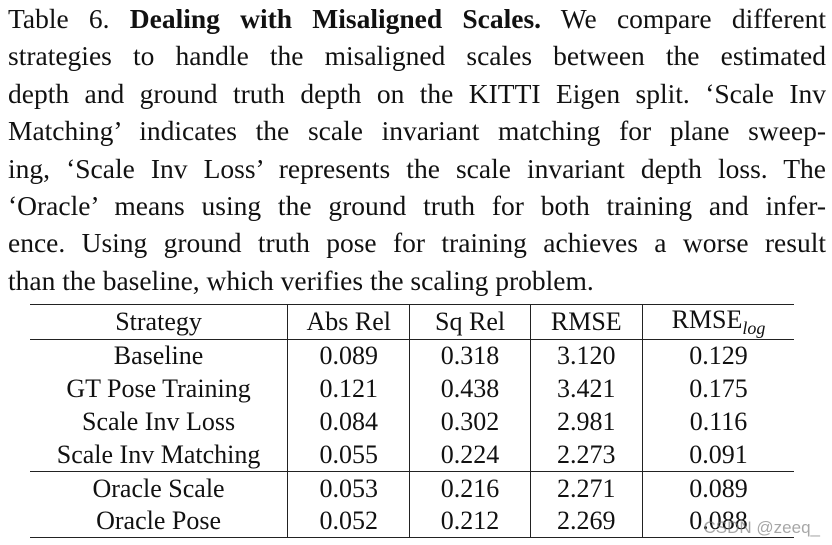 This screenshot has width=832, height=545. Describe the element at coordinates (470, 521) in the screenshot. I see `cell-sq-rel: 0.212` at that location.